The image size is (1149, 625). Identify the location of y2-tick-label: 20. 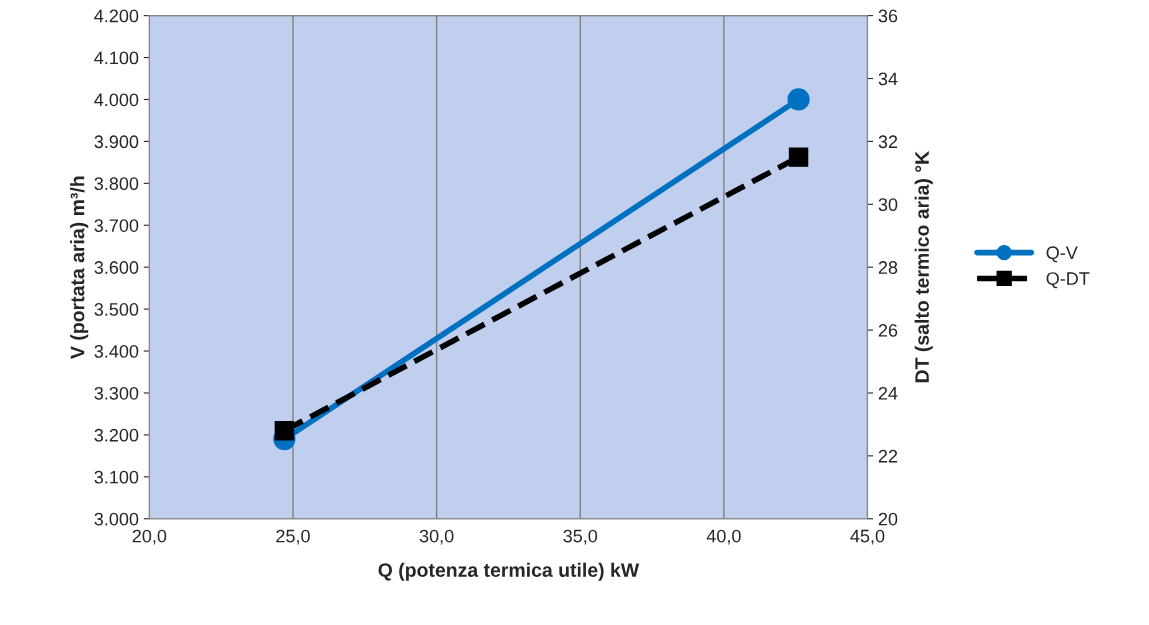
(888, 519).